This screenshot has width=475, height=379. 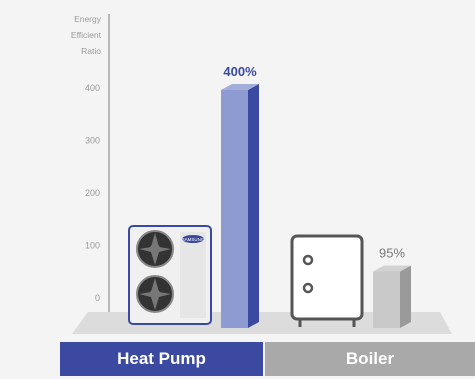 I want to click on y-axis-ticks: 0 100 200 300 400, so click(x=92, y=193).